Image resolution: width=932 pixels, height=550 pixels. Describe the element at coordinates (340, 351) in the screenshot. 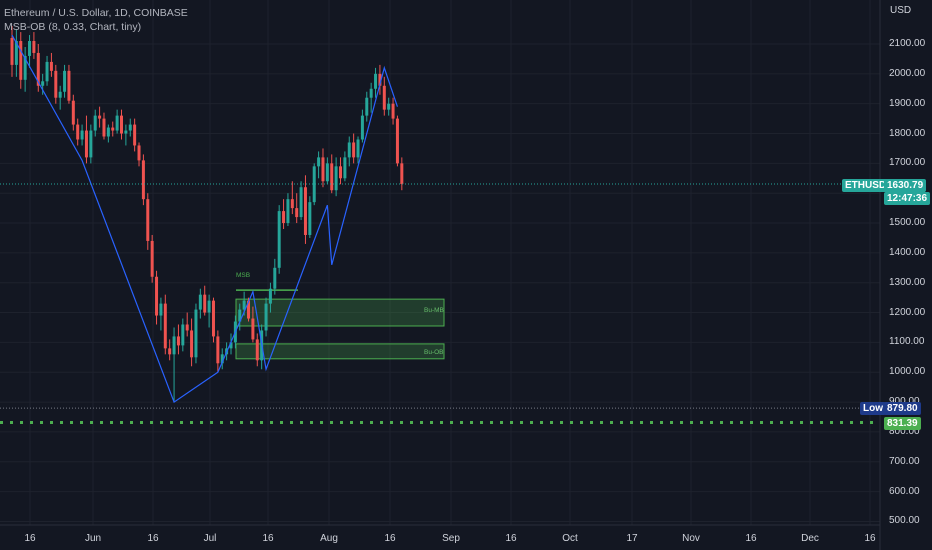

I see `order-block-zone` at that location.